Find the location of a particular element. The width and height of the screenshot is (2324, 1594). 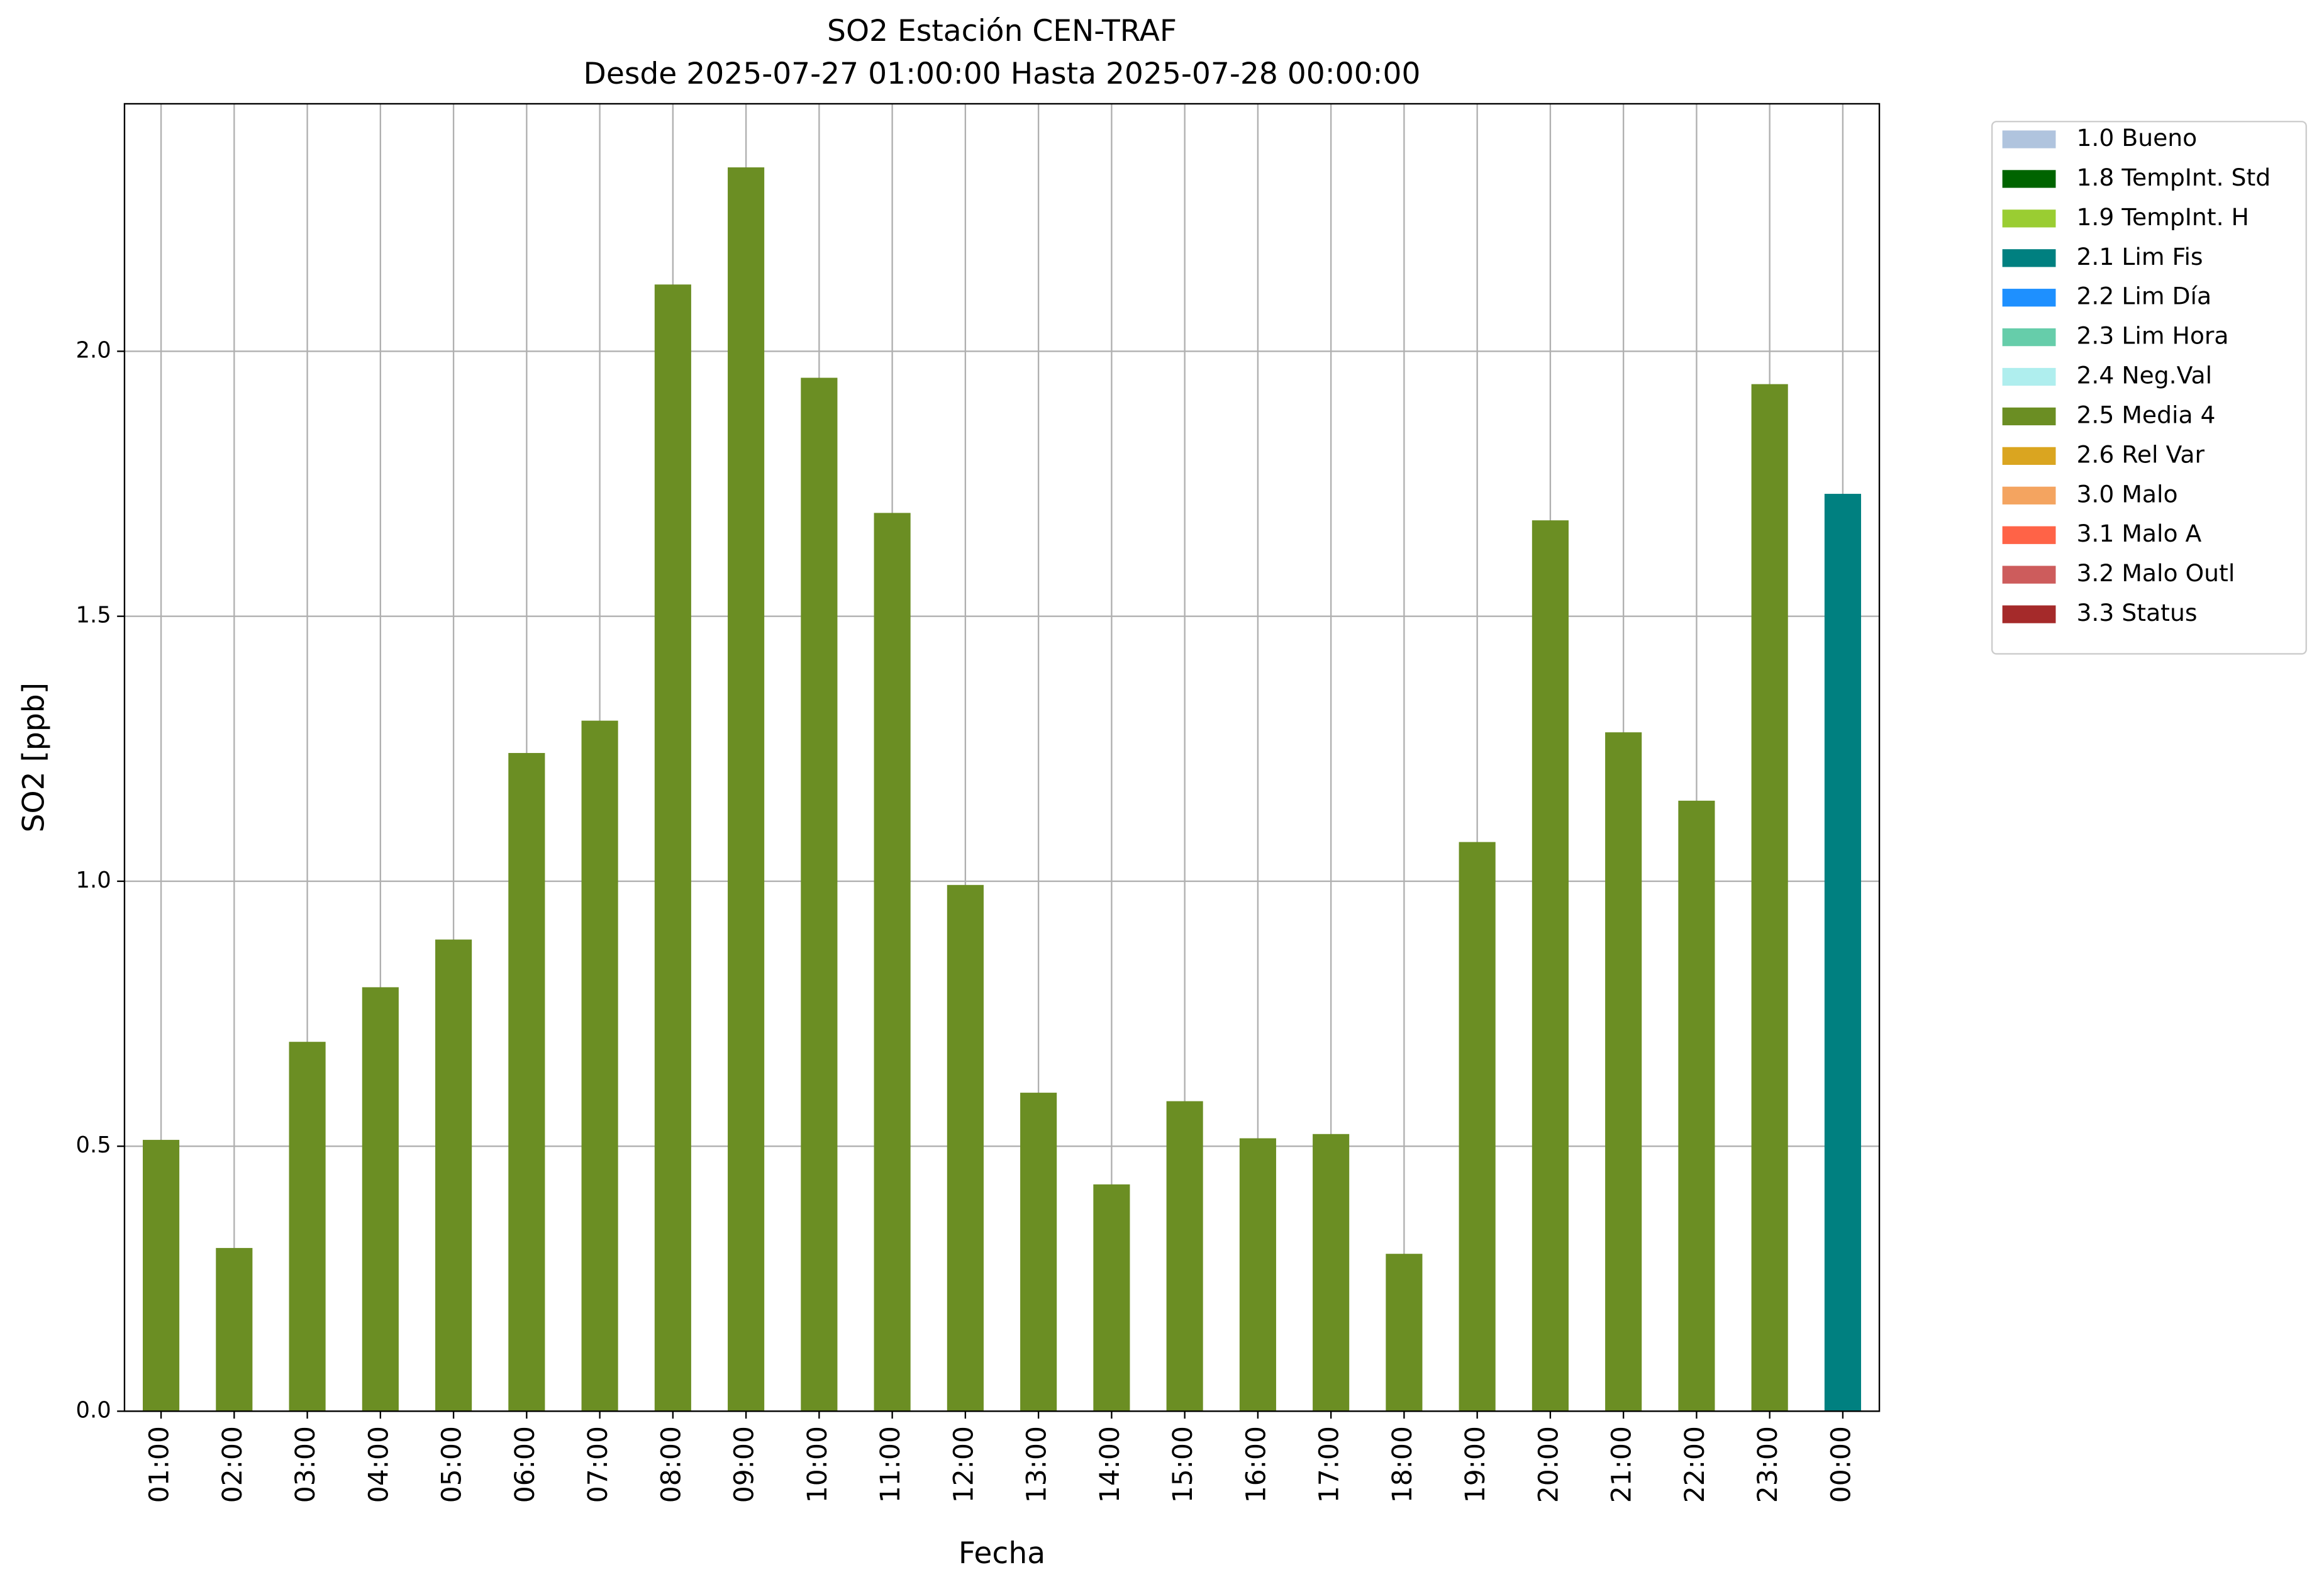

x-tick-label: 00:00 is located at coordinates (1841, 1464).